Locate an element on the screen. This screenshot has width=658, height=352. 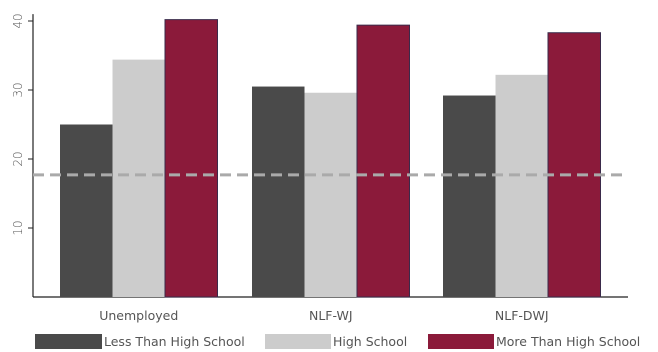
y-tick-label: 10 is located at coordinates (18, 227).